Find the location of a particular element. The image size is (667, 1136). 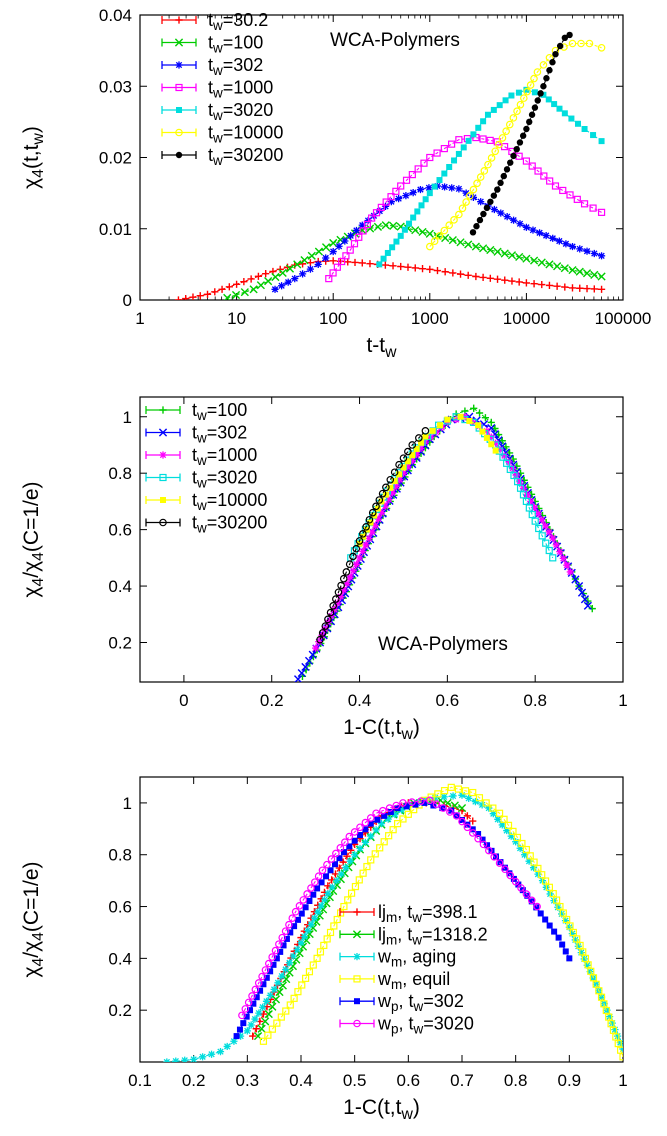

text-part: lj is located at coordinates (382, 934).